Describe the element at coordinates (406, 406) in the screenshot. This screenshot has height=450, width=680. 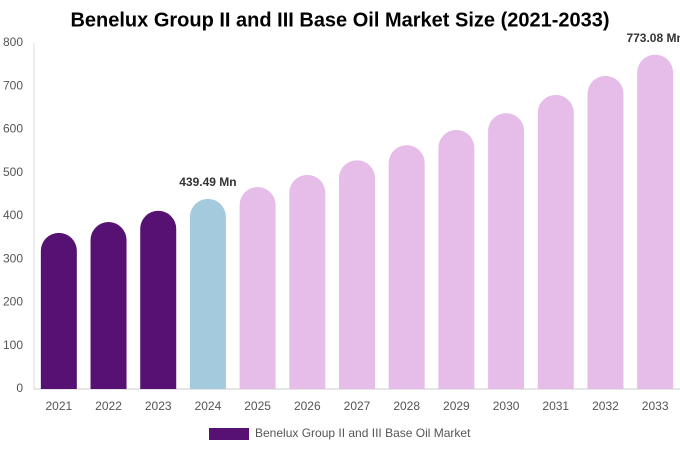
I see `x-tick-label: 2028` at that location.